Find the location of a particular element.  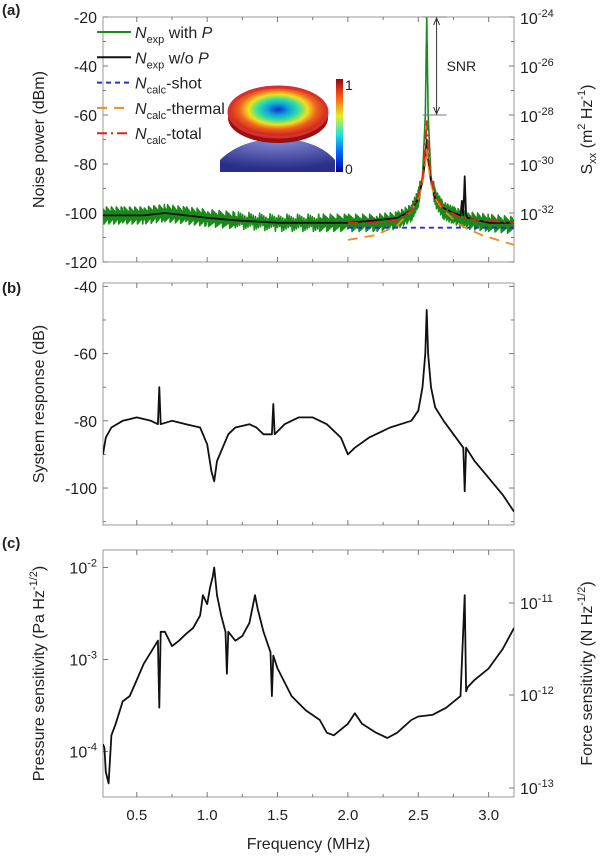

title-part: S is located at coordinates (587, 169).